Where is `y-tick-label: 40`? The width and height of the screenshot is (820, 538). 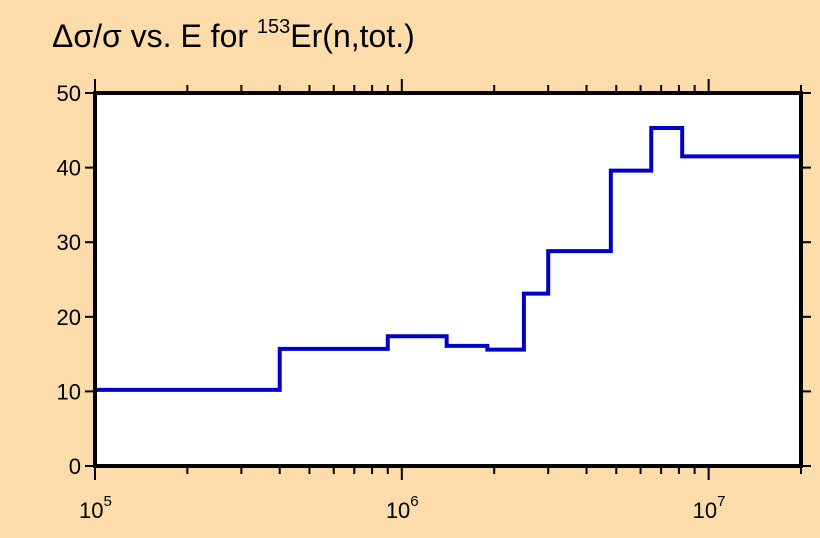
y-tick-label: 40 is located at coordinates (69, 168).